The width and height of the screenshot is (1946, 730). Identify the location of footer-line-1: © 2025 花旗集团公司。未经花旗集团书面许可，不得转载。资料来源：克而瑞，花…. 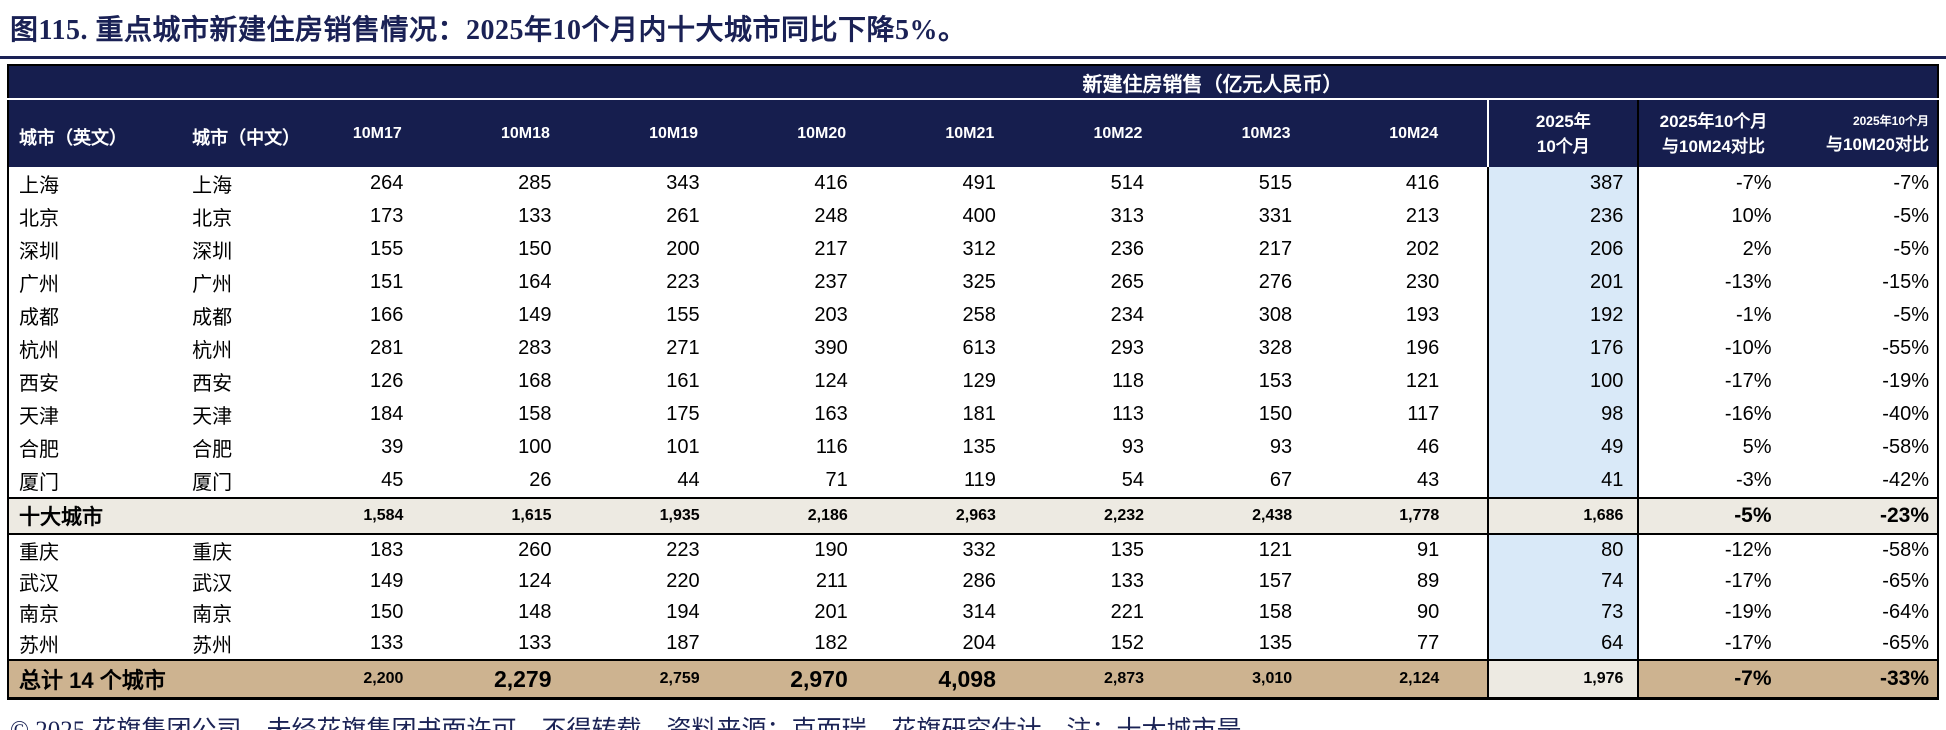
(978, 721).